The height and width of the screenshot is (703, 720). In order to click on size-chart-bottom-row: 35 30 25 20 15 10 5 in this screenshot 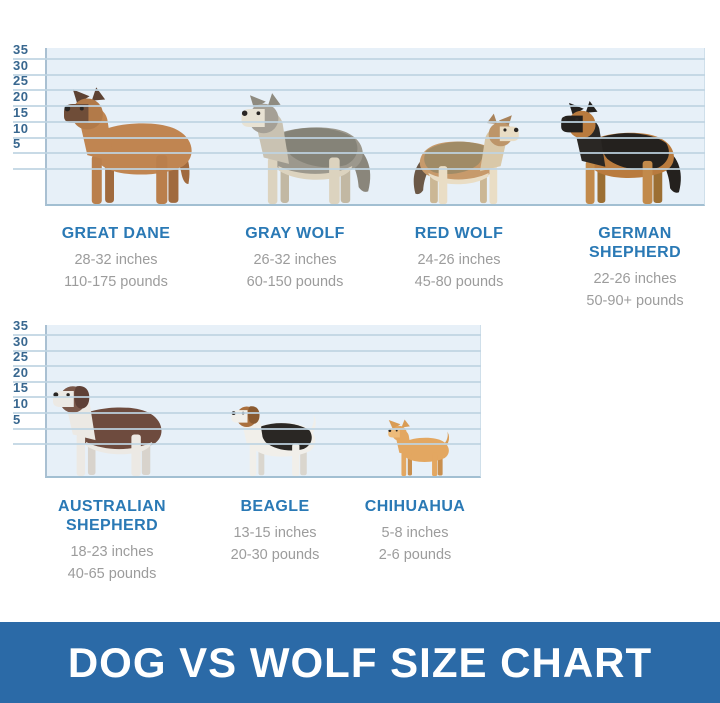, I will do `click(247, 398)`.